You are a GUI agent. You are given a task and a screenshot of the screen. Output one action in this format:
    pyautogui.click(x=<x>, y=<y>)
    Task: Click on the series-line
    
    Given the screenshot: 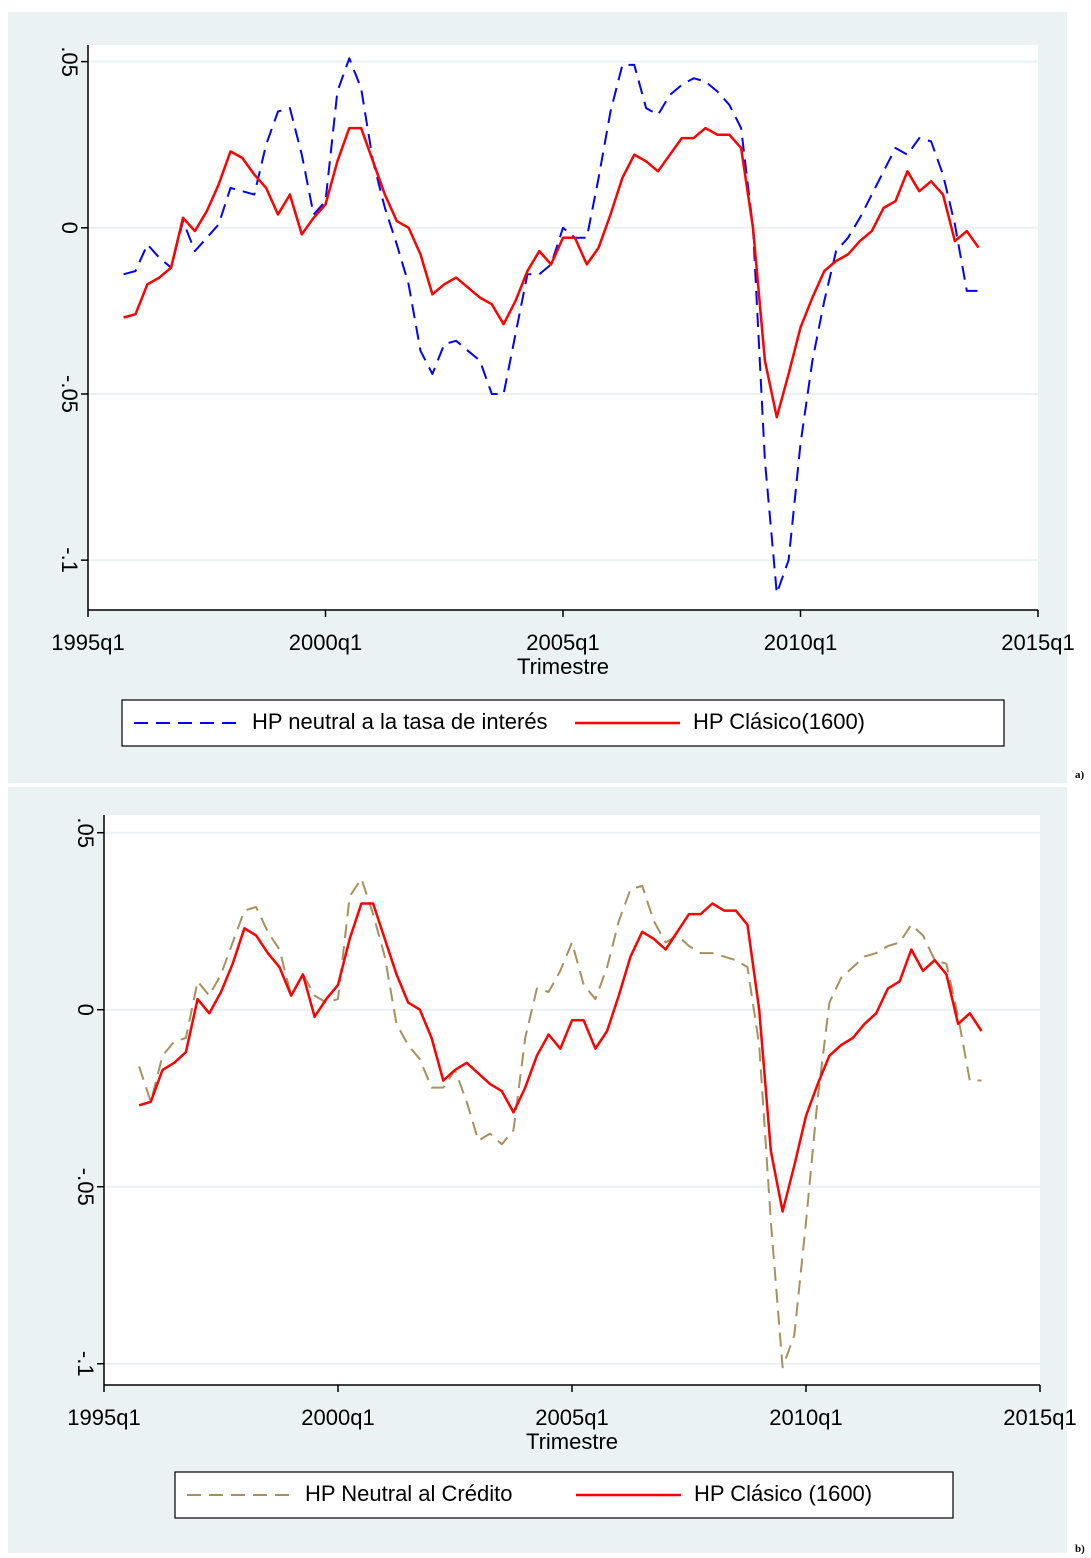 What is the action you would take?
    pyautogui.click(x=551, y=272)
    